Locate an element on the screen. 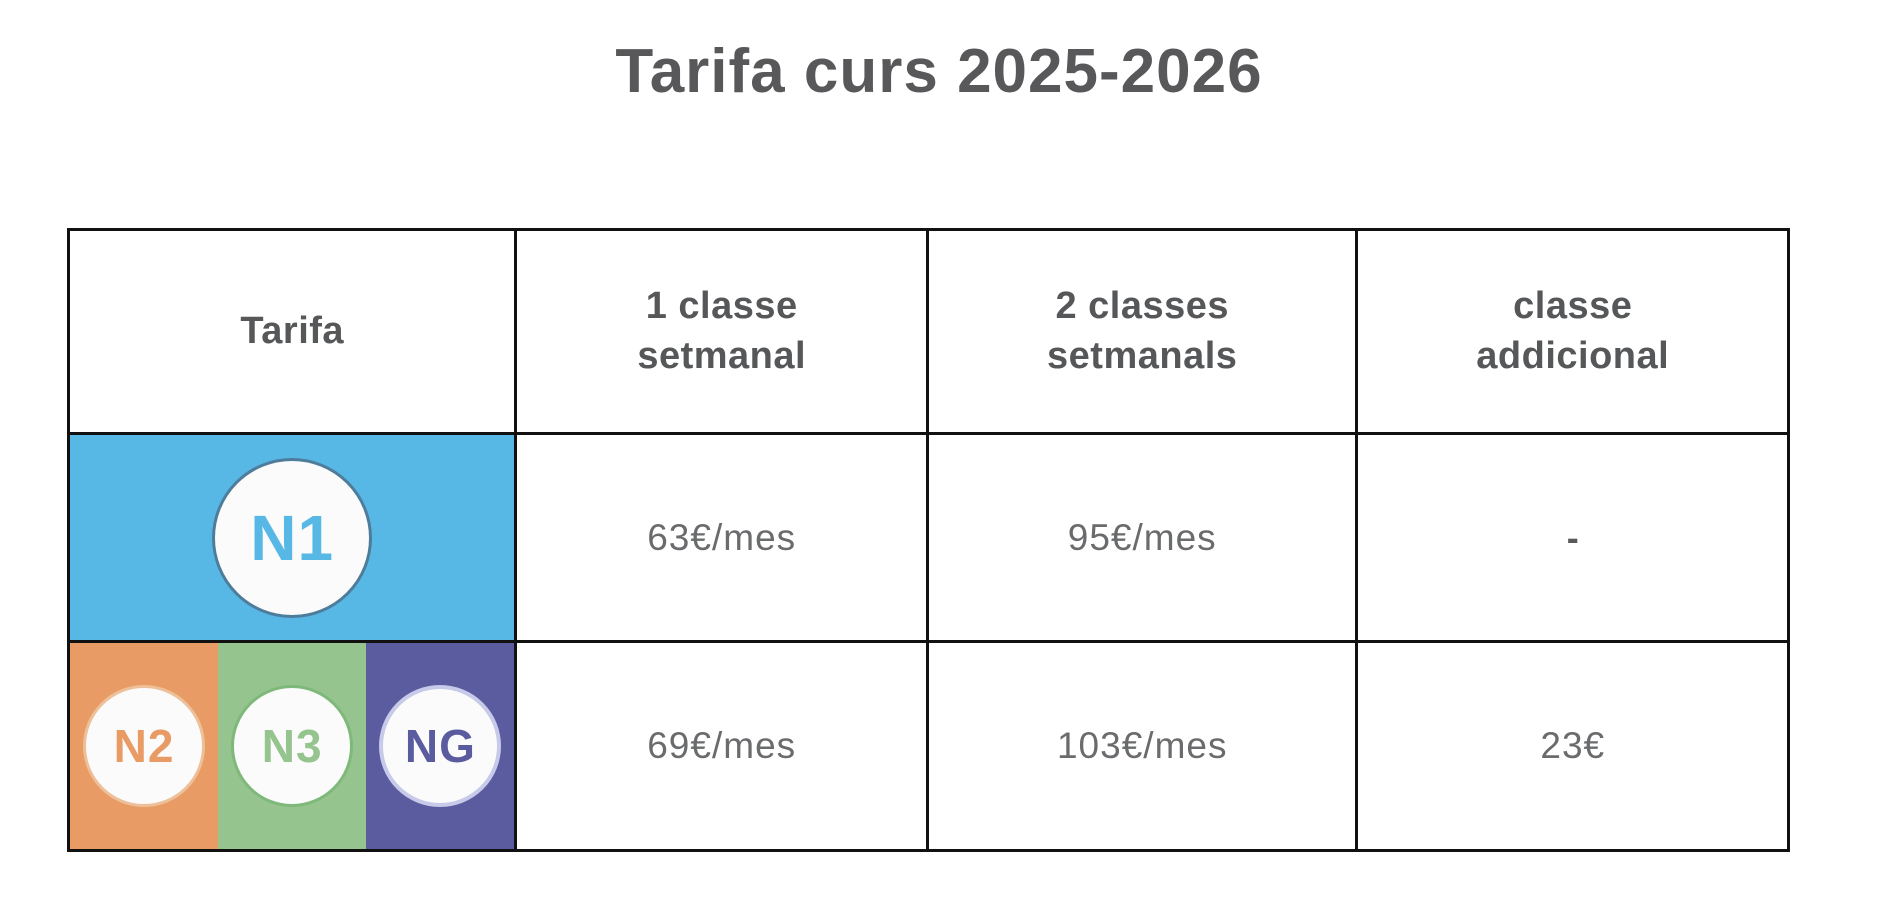 This screenshot has height=906, width=1878. level-badge-n2-label: N2 is located at coordinates (144, 746).